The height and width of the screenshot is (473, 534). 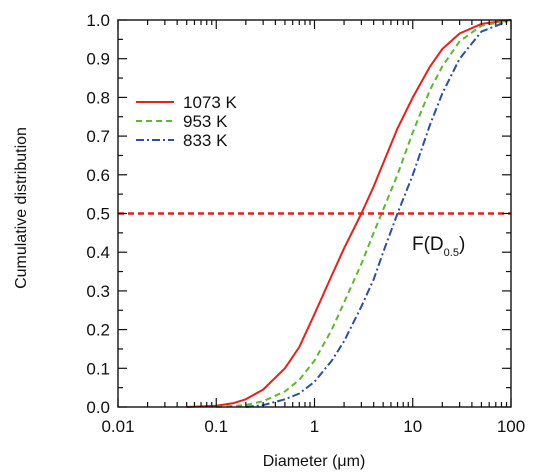 I want to click on x-tick-label: 10, so click(x=412, y=426).